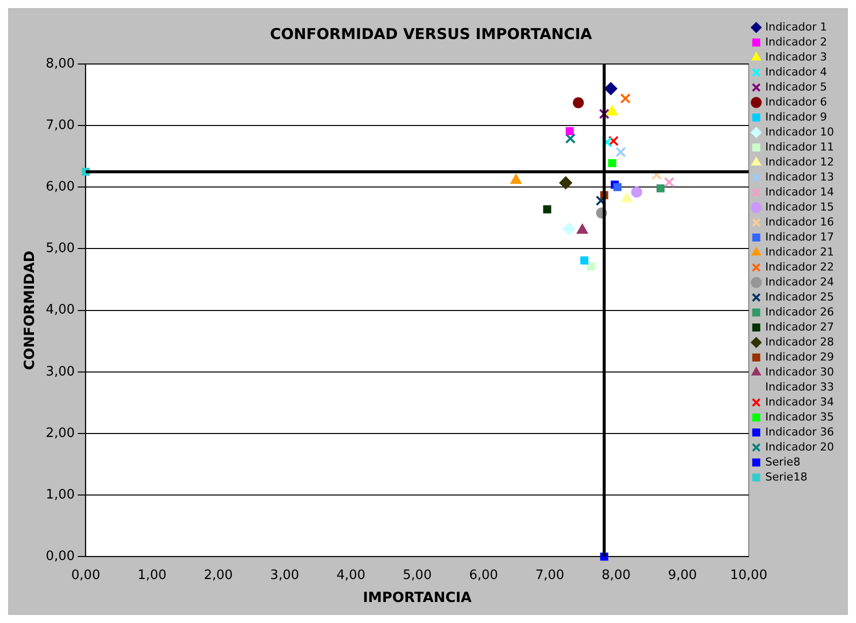 This screenshot has width=856, height=623. What do you see at coordinates (60, 310) in the screenshot?
I see `y-tick-label: 4,00` at bounding box center [60, 310].